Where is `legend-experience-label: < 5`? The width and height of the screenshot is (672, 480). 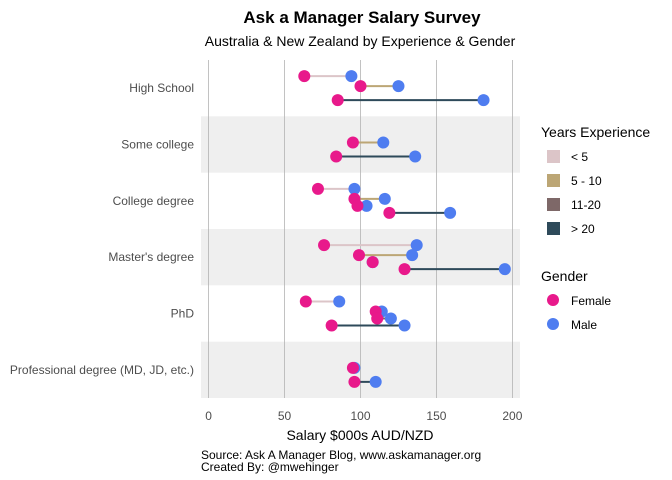 legend-experience-label: < 5 is located at coordinates (579, 157).